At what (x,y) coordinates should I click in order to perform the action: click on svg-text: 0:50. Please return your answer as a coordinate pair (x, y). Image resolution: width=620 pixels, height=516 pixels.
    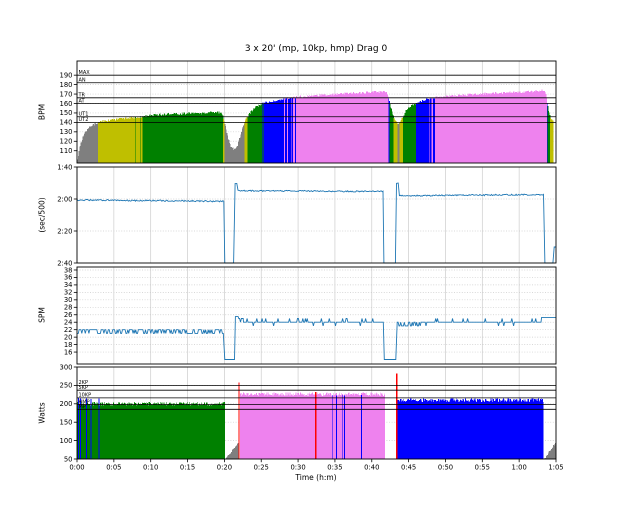
    Looking at the image, I should click on (445, 468).